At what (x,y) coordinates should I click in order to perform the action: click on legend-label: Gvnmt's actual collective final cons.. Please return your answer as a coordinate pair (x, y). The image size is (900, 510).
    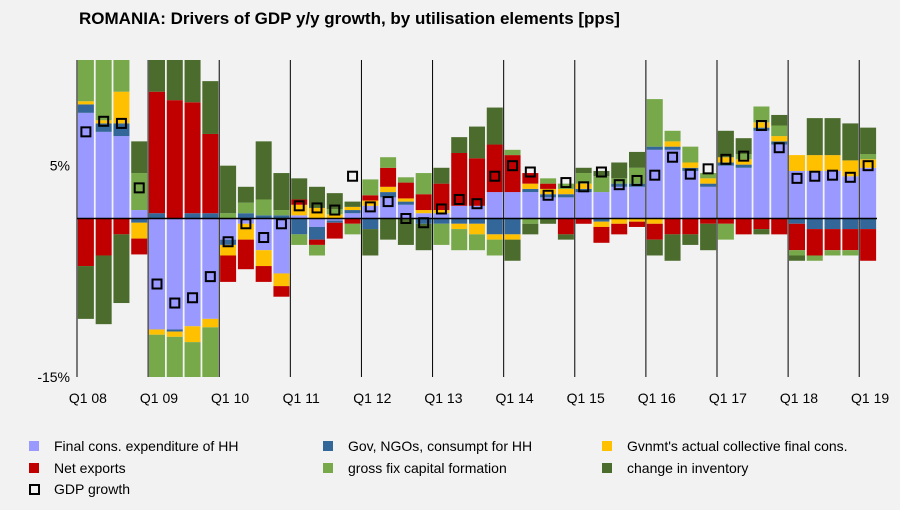
    Looking at the image, I should click on (737, 446).